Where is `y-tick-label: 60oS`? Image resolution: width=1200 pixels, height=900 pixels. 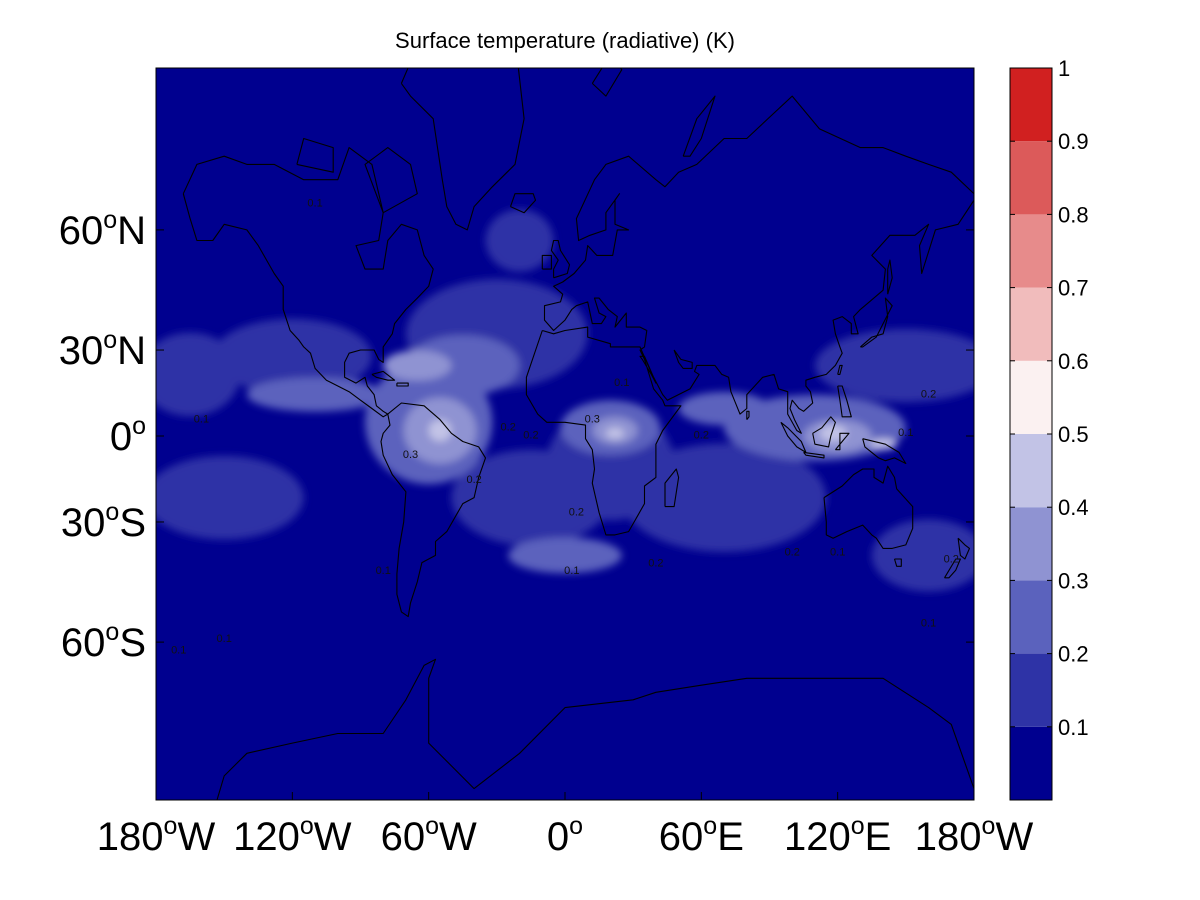 y-tick-label: 60oS is located at coordinates (103, 641).